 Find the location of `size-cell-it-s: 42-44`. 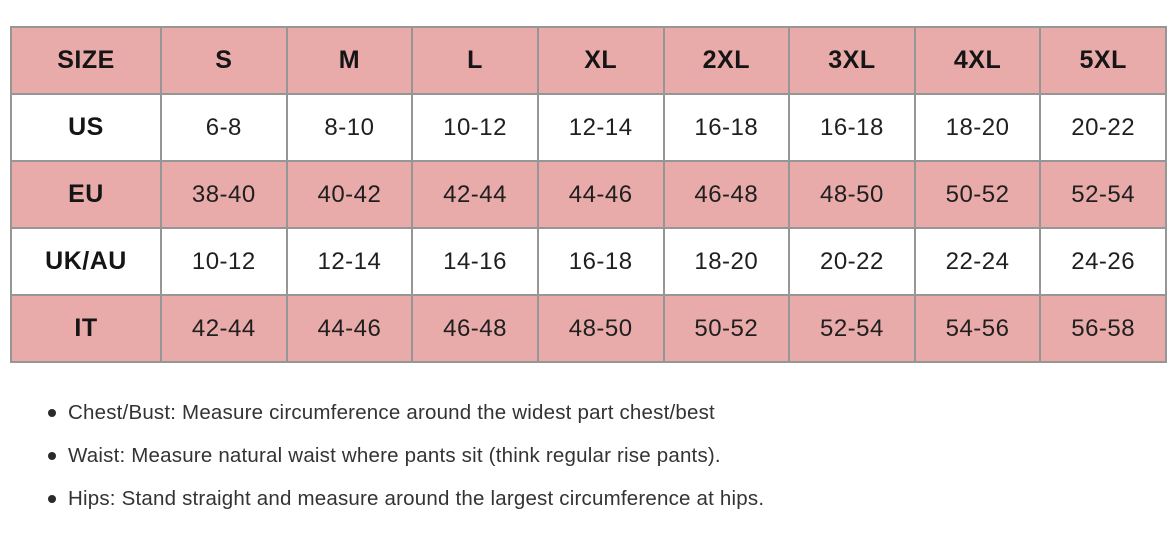

size-cell-it-s: 42-44 is located at coordinates (224, 328).